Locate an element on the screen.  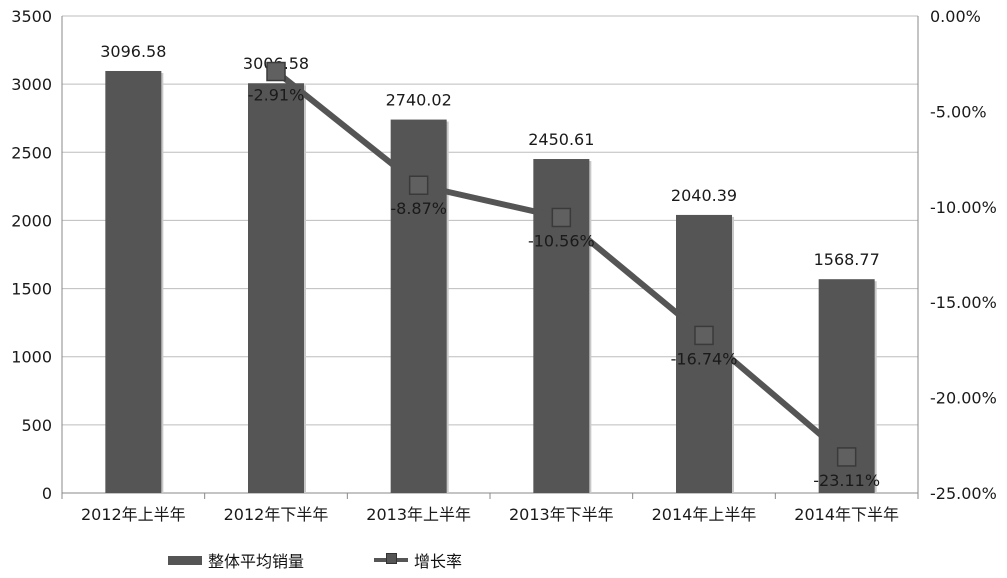
y-right-tick-label: -15.00% is located at coordinates (963, 302).